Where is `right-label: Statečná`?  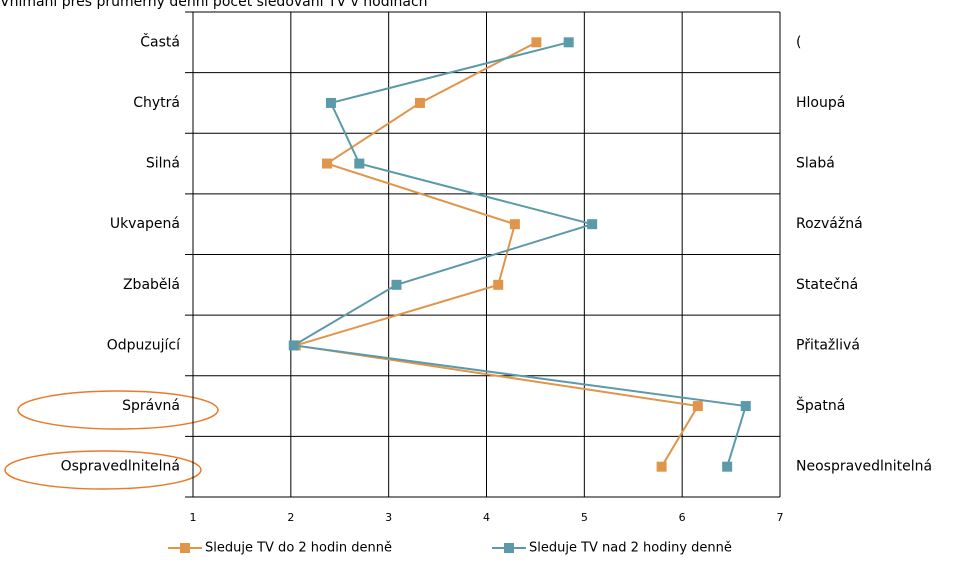
right-label: Statečná is located at coordinates (827, 285).